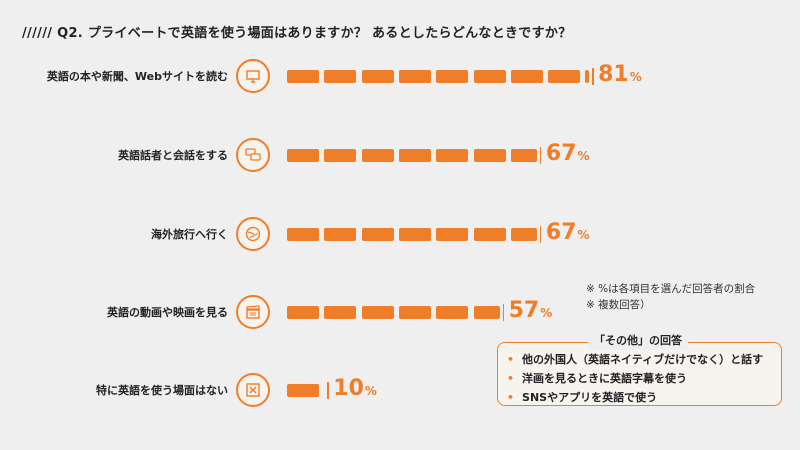  Describe the element at coordinates (618, 305) in the screenshot. I see `note-multiple-answers: ※ 複数回答）` at that location.